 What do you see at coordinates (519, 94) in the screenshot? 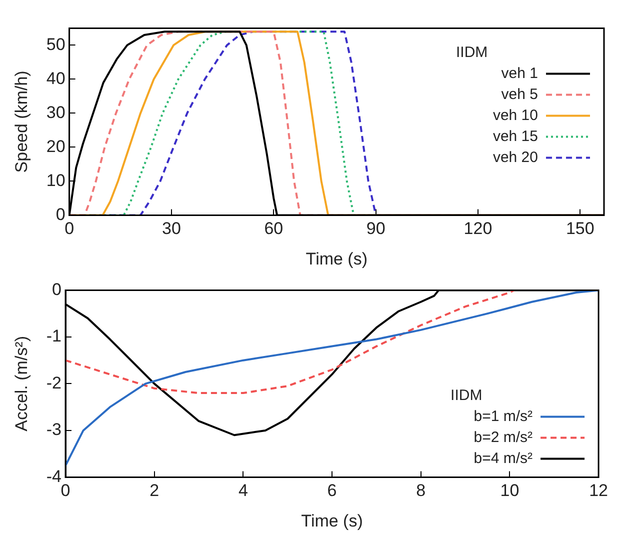
I see `legend-label: veh 5` at bounding box center [519, 94].